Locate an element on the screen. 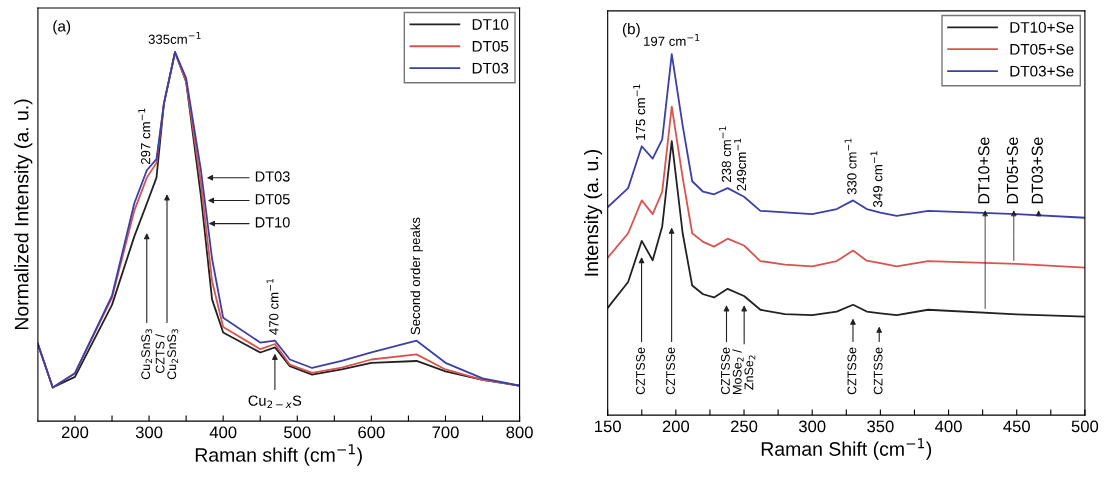  annotation: DT10 is located at coordinates (272, 222).